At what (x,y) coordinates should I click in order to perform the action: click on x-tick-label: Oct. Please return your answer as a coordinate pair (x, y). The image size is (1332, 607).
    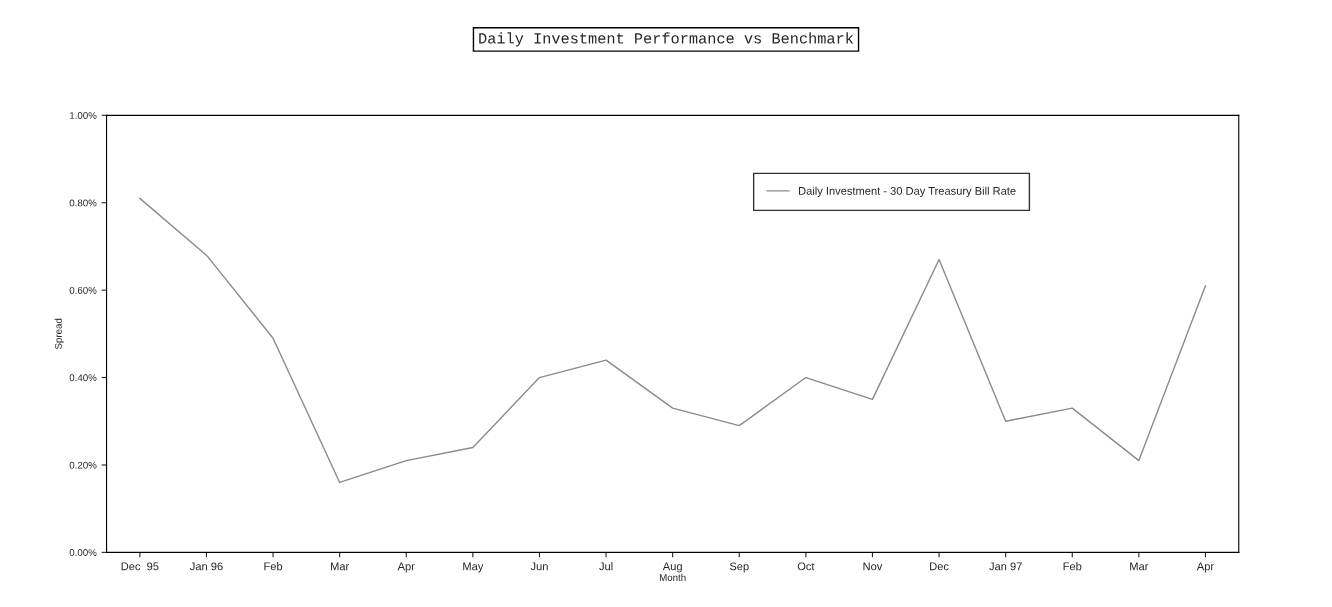
    Looking at the image, I should click on (806, 566).